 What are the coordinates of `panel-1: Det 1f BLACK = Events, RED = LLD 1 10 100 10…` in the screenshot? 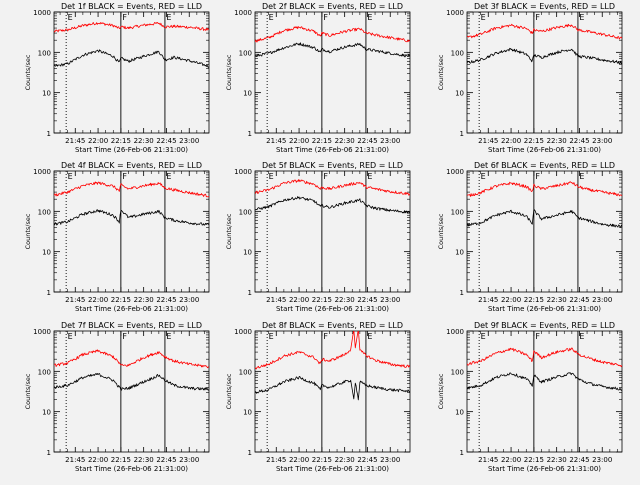 It's located at (117, 78).